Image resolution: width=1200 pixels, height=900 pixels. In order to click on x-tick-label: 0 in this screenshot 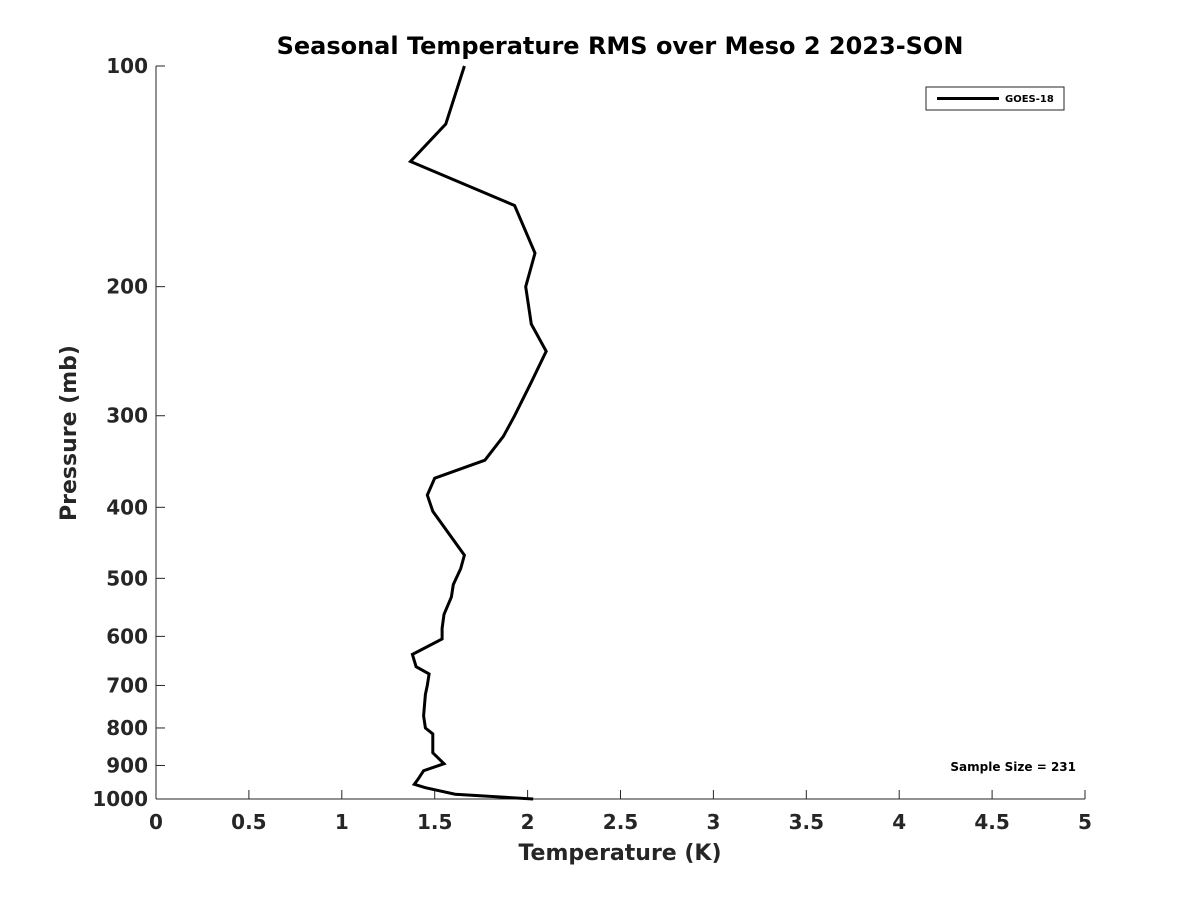, I will do `click(156, 822)`.